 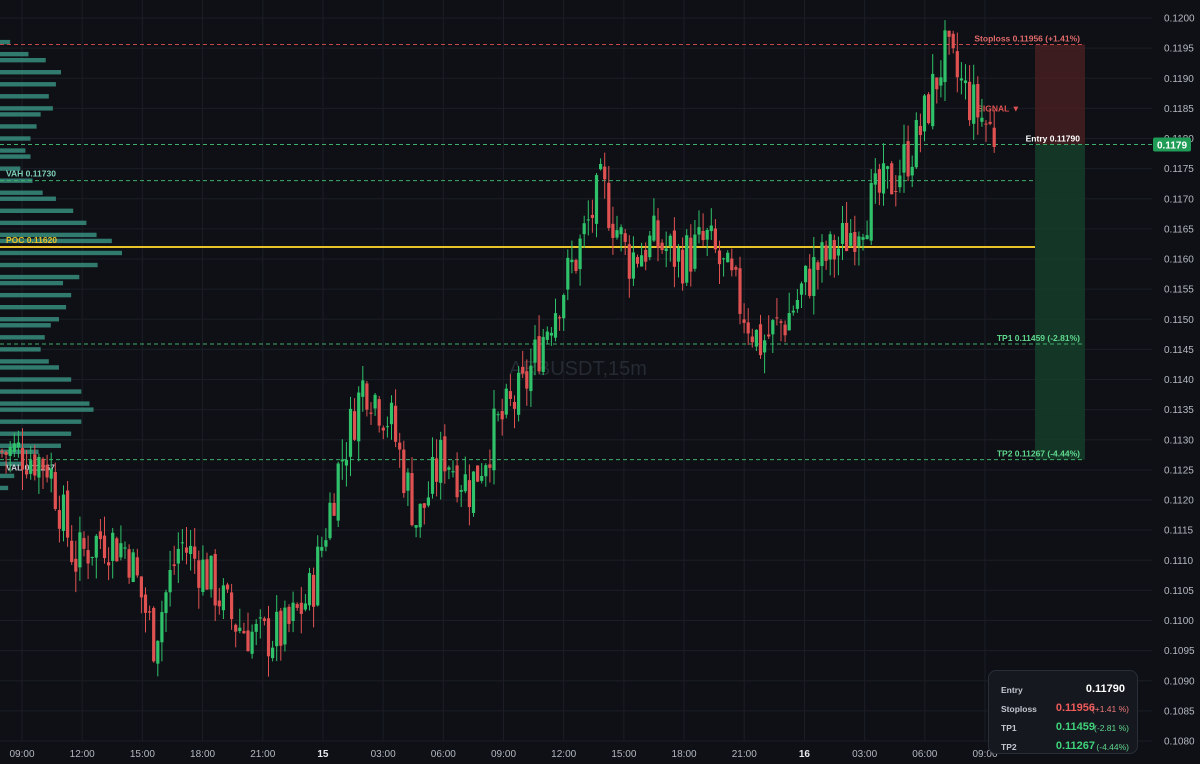 I want to click on x-tick-label: 15:00, so click(x=142, y=754).